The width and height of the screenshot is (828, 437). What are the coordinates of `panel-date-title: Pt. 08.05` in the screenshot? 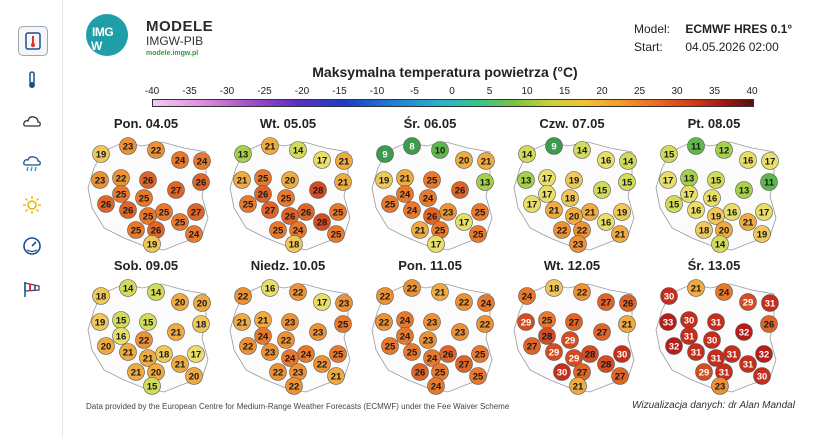 It's located at (714, 123).